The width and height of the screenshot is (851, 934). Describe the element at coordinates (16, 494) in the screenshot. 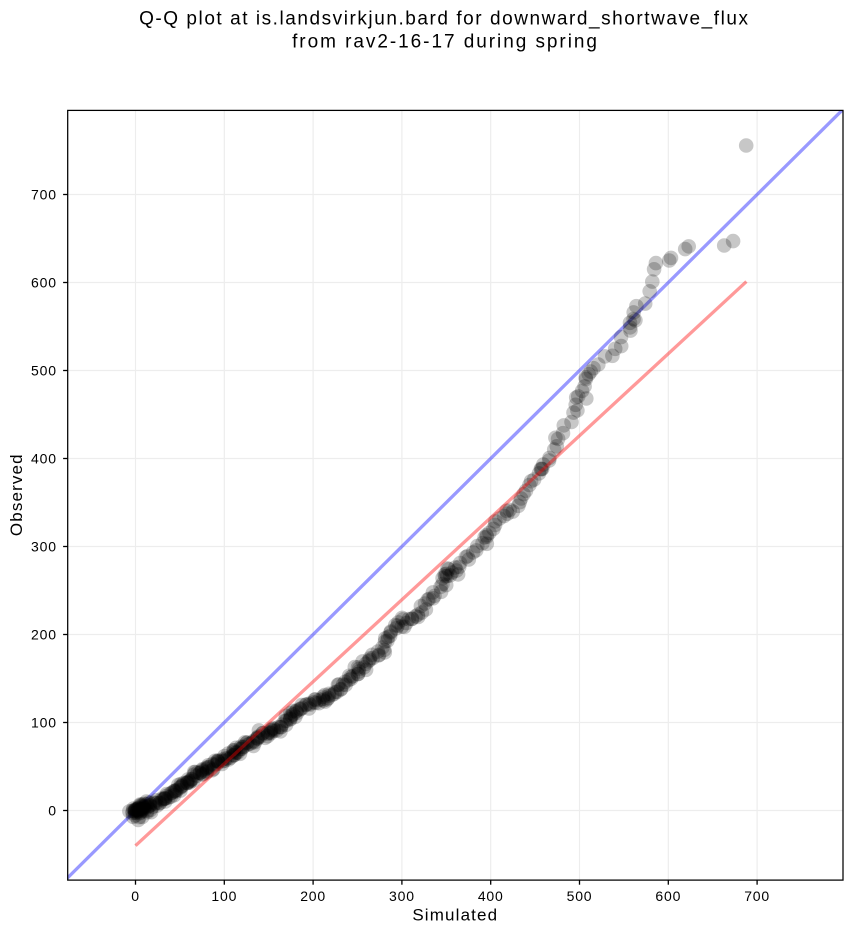

I see `svg-text: Observed` at that location.